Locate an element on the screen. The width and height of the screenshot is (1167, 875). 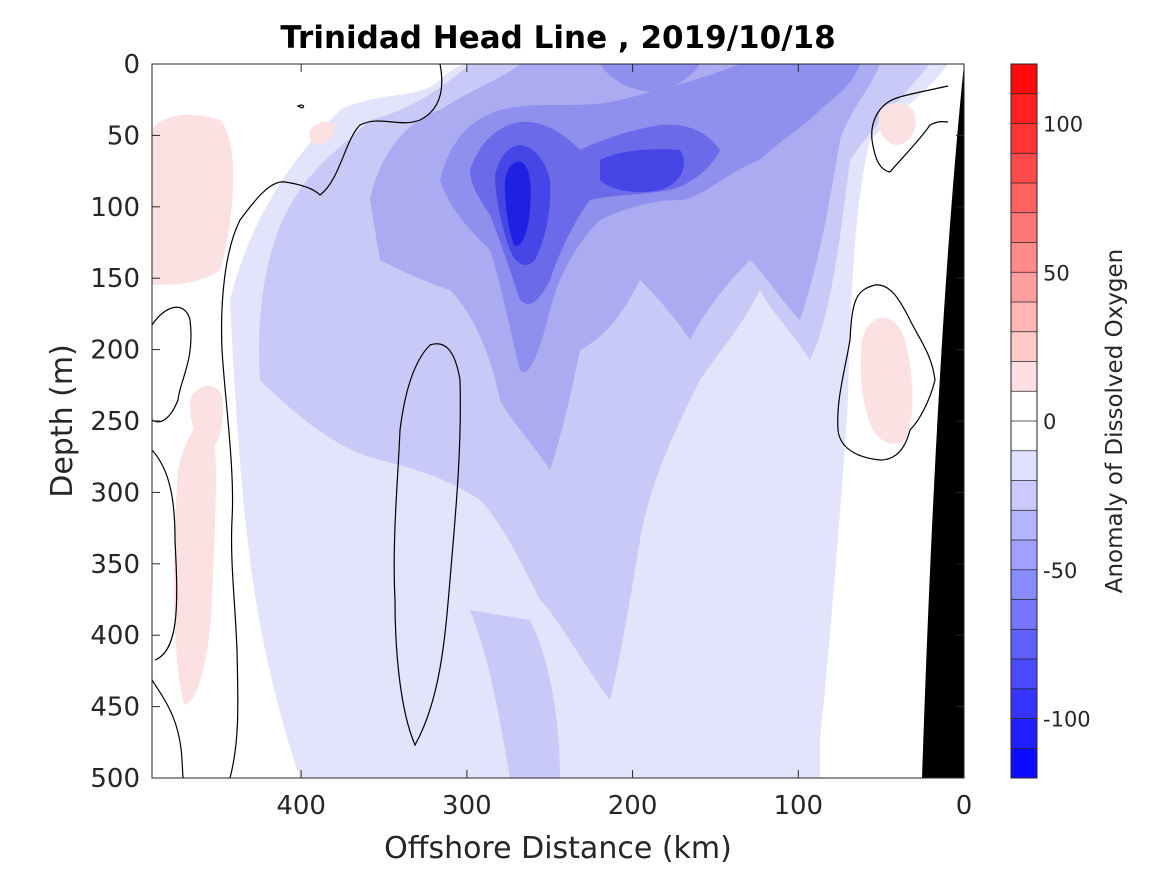
colorbar-tick-label: 0 is located at coordinates (1049, 422).